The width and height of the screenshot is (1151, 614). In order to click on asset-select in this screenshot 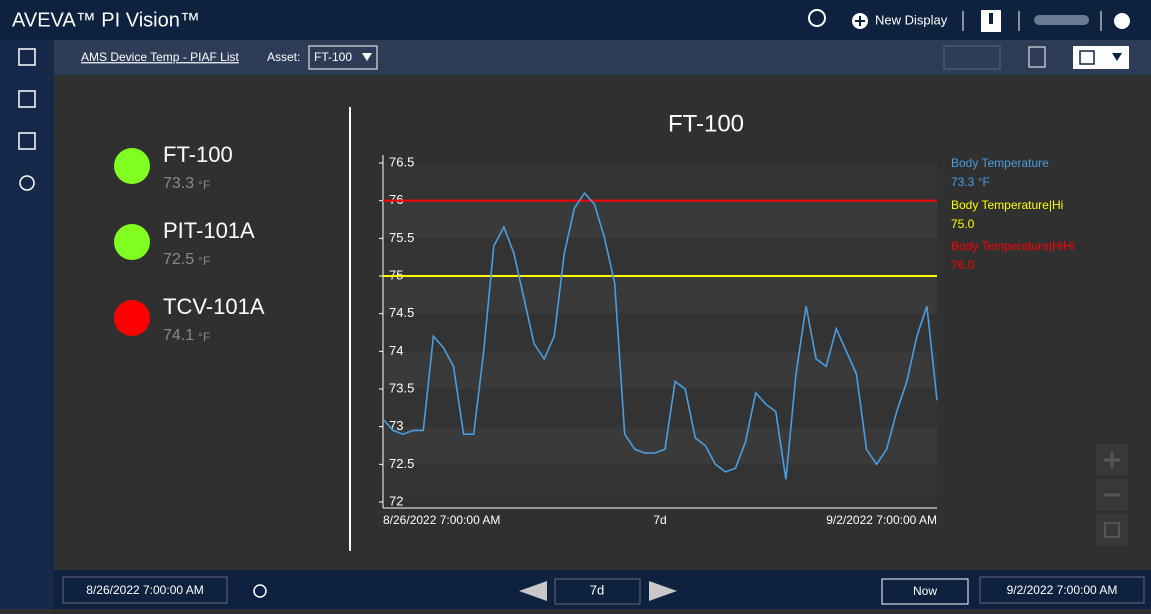, I will do `click(343, 57)`.